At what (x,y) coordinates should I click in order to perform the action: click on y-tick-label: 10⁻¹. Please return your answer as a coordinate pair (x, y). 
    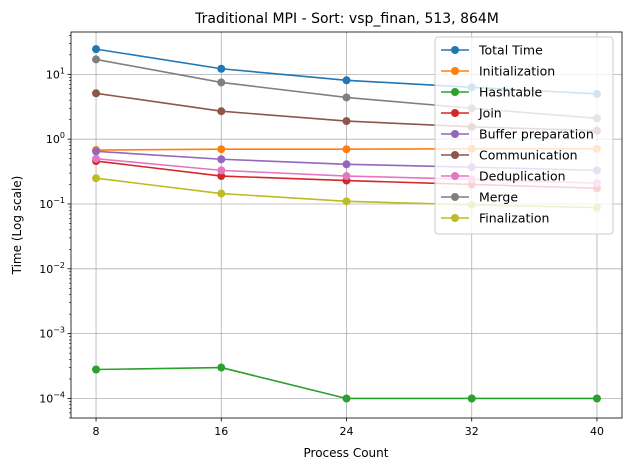
    Looking at the image, I should click on (52, 203).